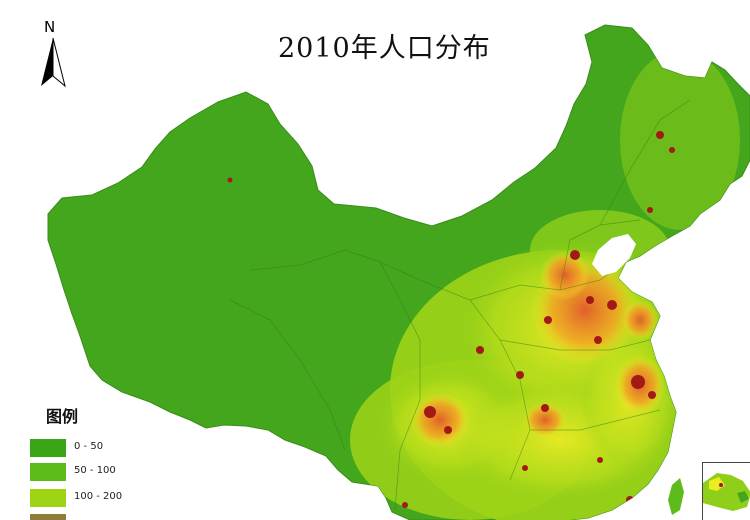 The width and height of the screenshot is (750, 520). What do you see at coordinates (53, 63) in the screenshot?
I see `north-arrow-icon` at bounding box center [53, 63].